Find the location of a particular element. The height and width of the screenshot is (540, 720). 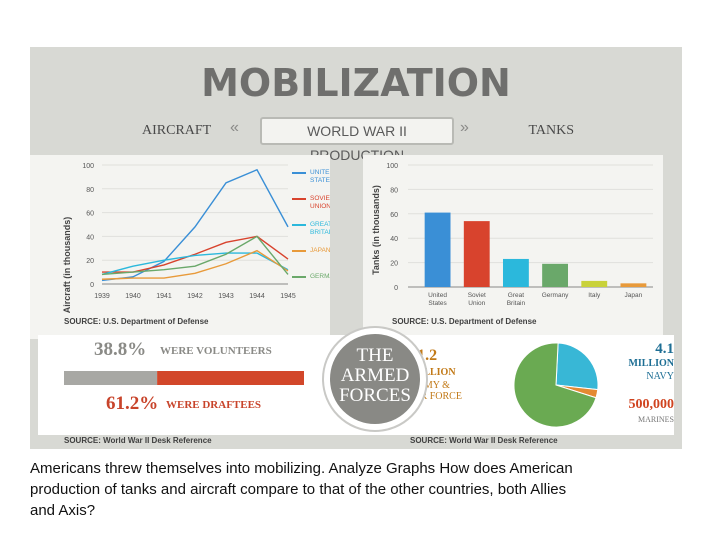

marines-figure: 500,000 MARINES is located at coordinates (635, 410).